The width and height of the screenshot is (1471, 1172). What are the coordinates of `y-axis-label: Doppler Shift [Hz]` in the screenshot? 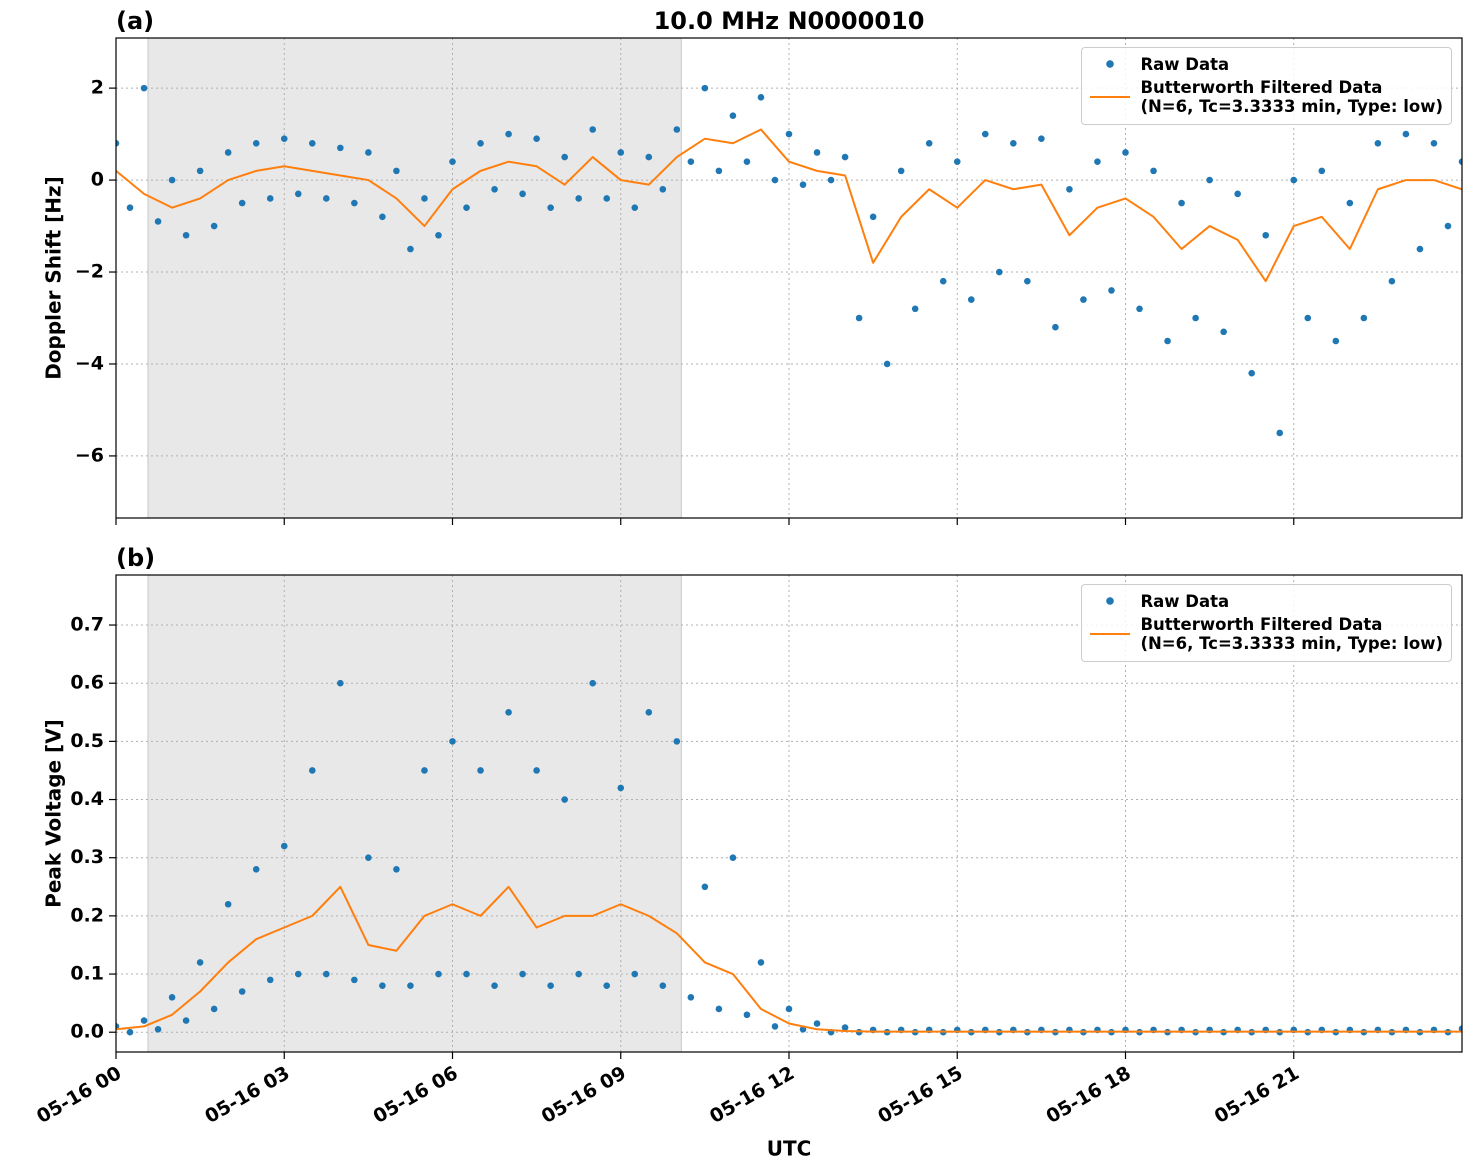 It's located at (54, 278).